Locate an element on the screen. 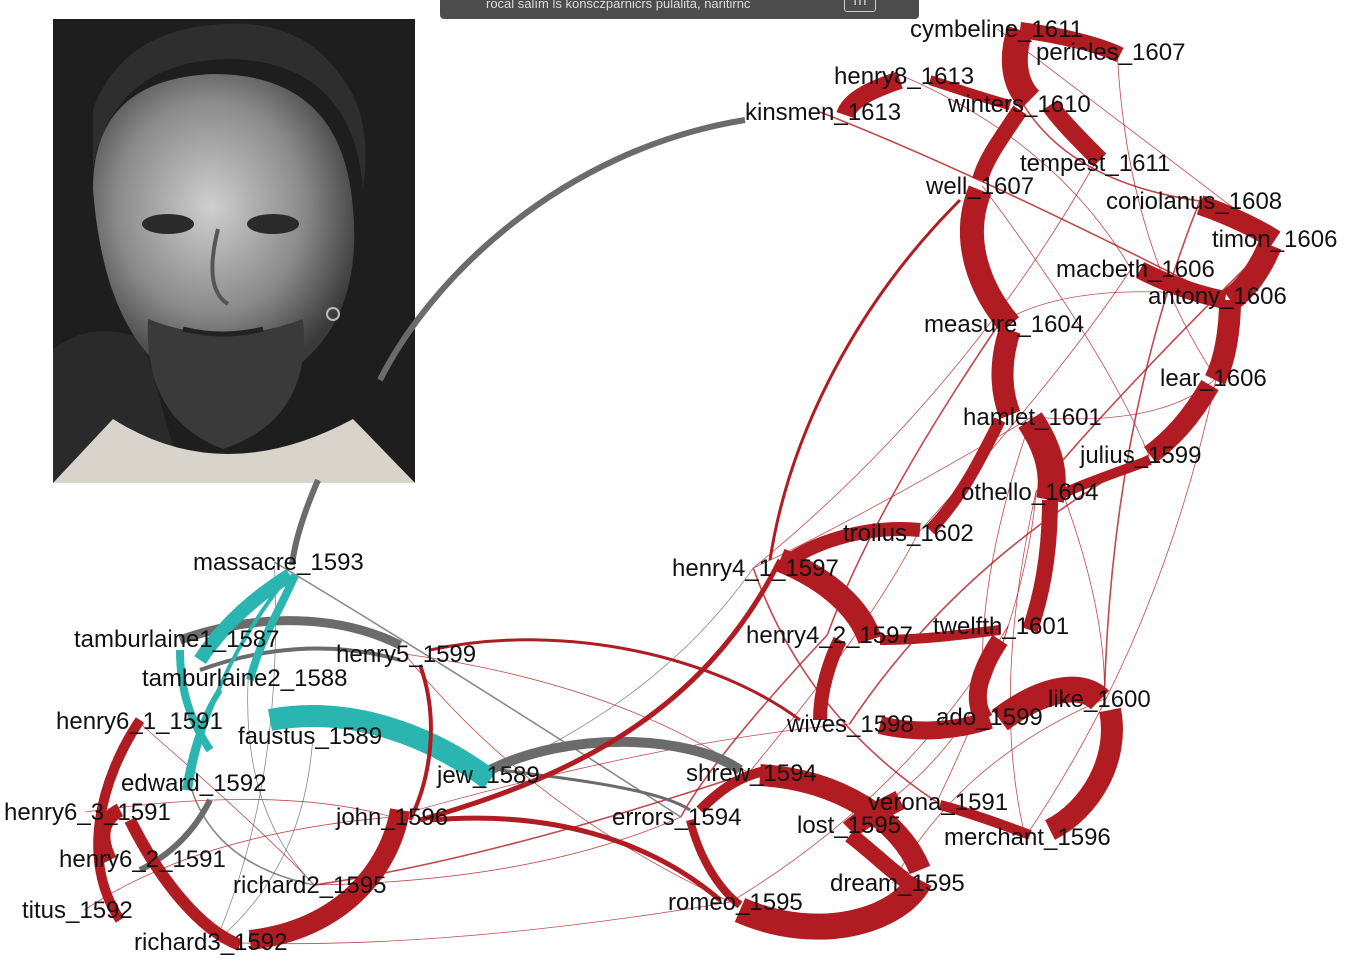 Image resolution: width=1359 pixels, height=972 pixels. edge-verona-lost is located at coordinates (873, 814).